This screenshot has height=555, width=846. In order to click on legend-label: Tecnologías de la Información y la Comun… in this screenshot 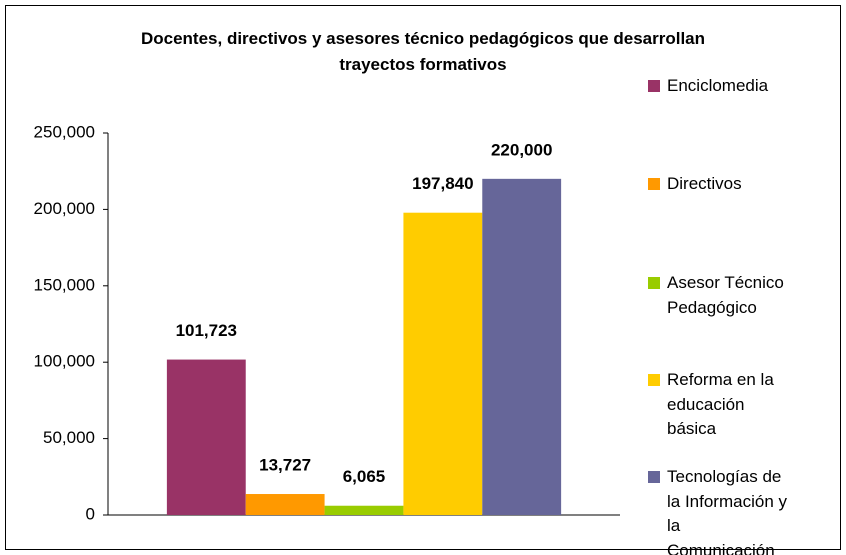, I will do `click(727, 511)`.